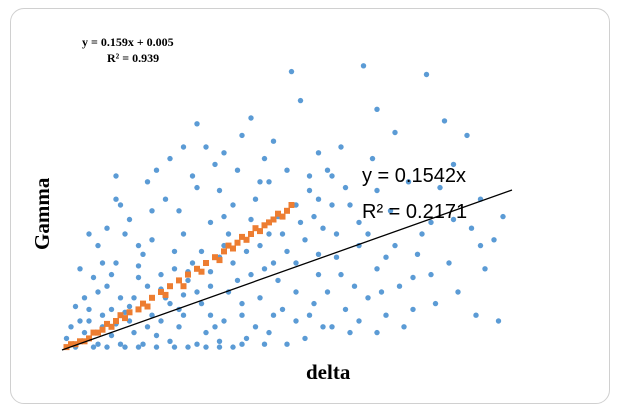 Image resolution: width=622 pixels, height=412 pixels. What do you see at coordinates (179, 276) in the screenshot?
I see `series-orange-points` at bounding box center [179, 276].